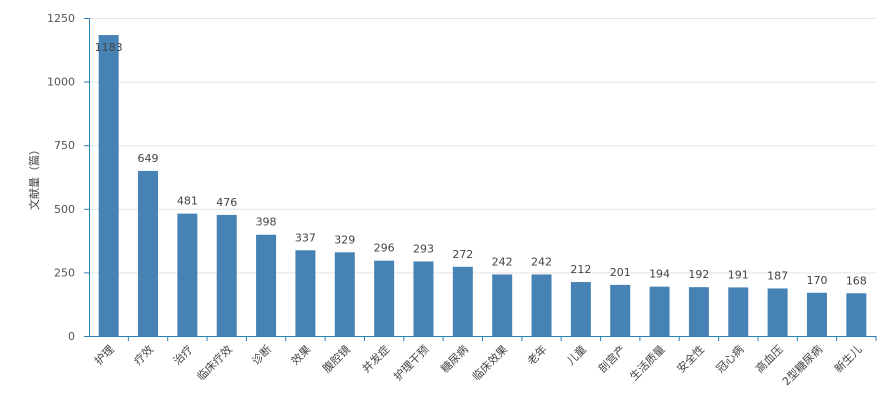 This screenshot has height=414, width=890. Describe the element at coordinates (64, 209) in the screenshot. I see `y-tick-label: 500` at that location.